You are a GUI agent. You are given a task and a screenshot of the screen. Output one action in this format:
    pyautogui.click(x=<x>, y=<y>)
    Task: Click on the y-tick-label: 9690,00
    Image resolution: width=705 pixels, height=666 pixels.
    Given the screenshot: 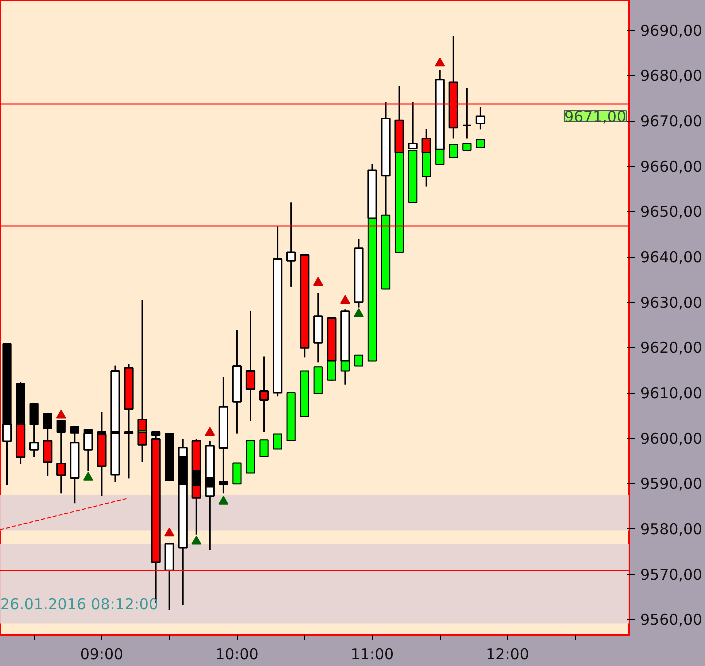 What is the action you would take?
    pyautogui.click(x=671, y=31)
    